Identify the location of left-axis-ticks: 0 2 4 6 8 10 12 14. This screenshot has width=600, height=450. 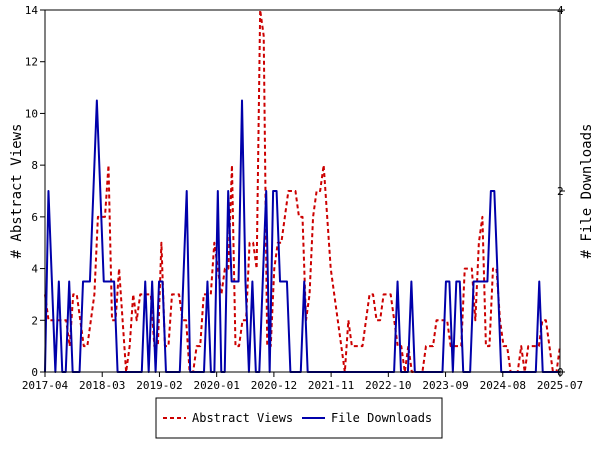
(35, 191).